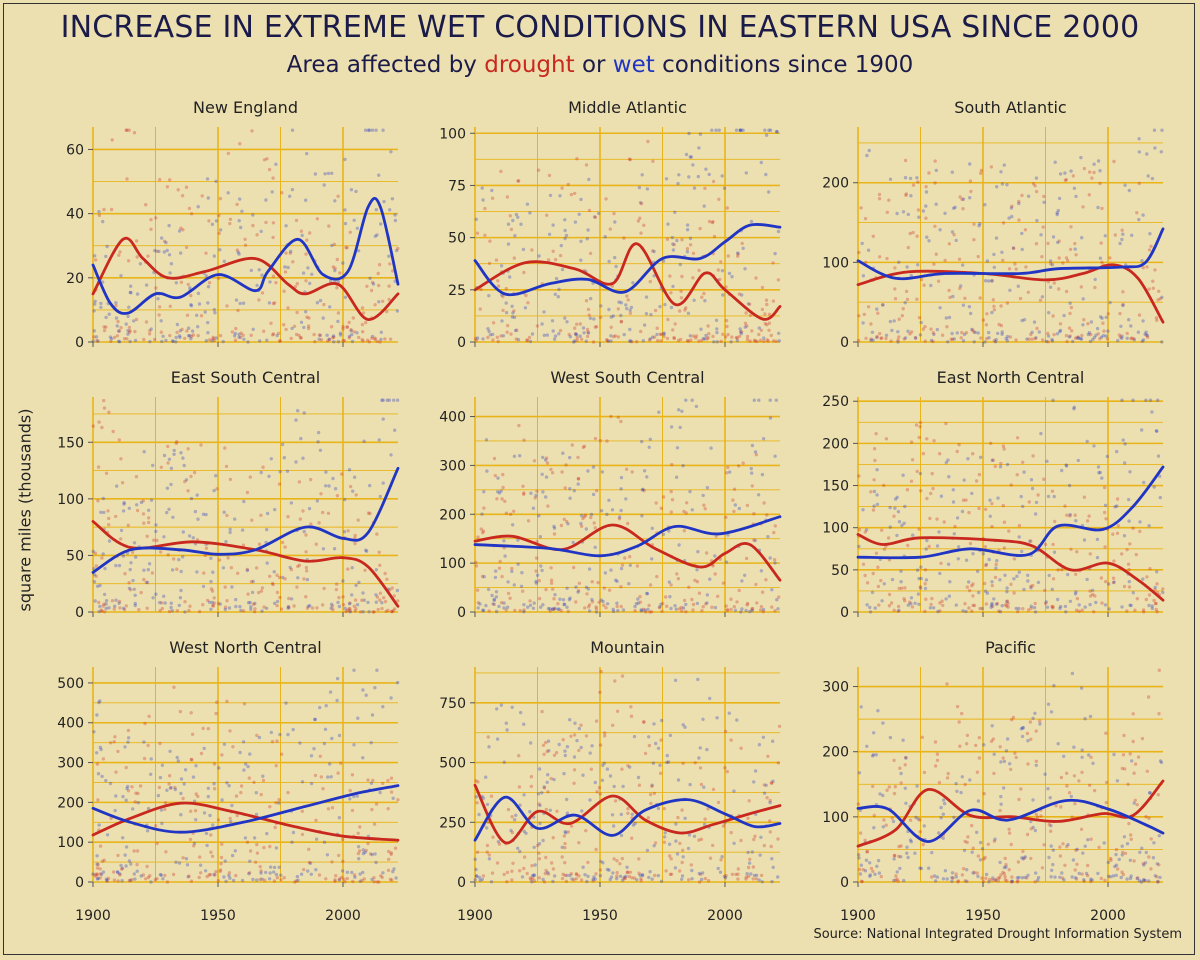  What do you see at coordinates (627, 281) in the screenshot?
I see `drought-trend-line-middle-atlantic` at bounding box center [627, 281].